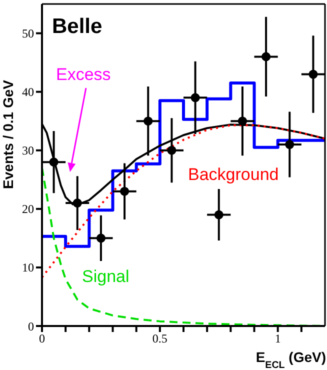 The image size is (327, 370). Describe the element at coordinates (233, 174) in the screenshot. I see `series-label: Background` at that location.